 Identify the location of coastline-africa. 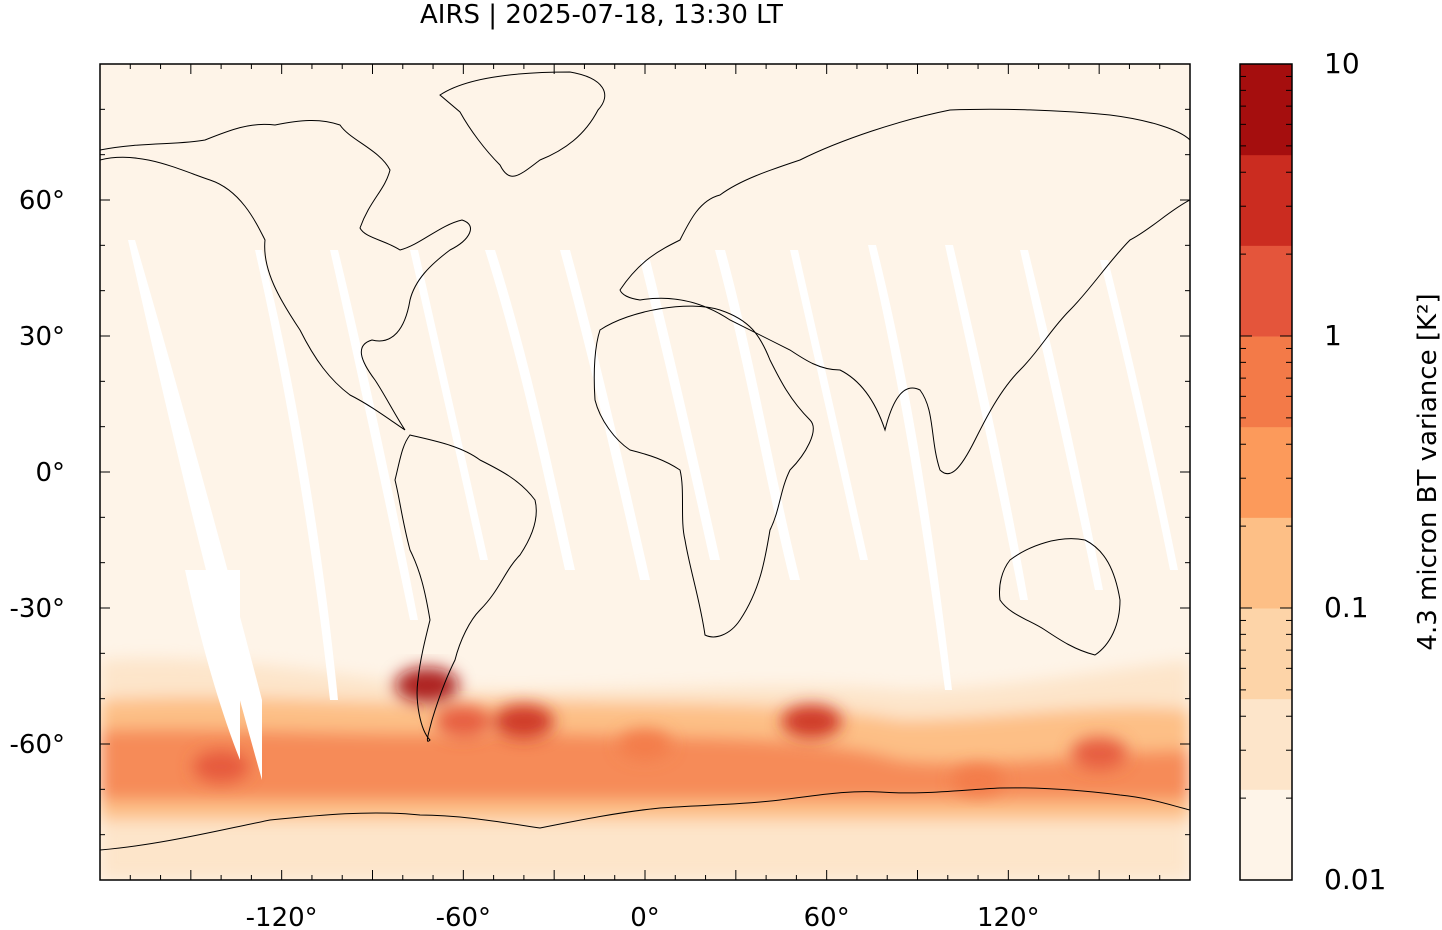
(703, 471).